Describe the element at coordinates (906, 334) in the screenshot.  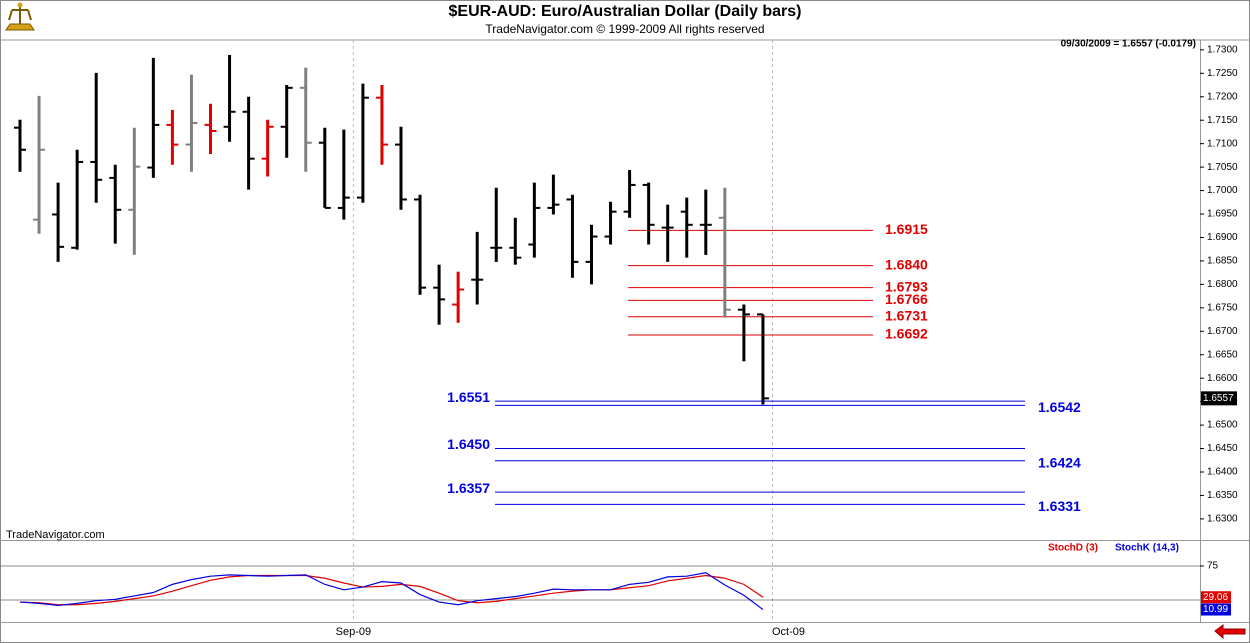
I see `level-label: 1.6692` at that location.